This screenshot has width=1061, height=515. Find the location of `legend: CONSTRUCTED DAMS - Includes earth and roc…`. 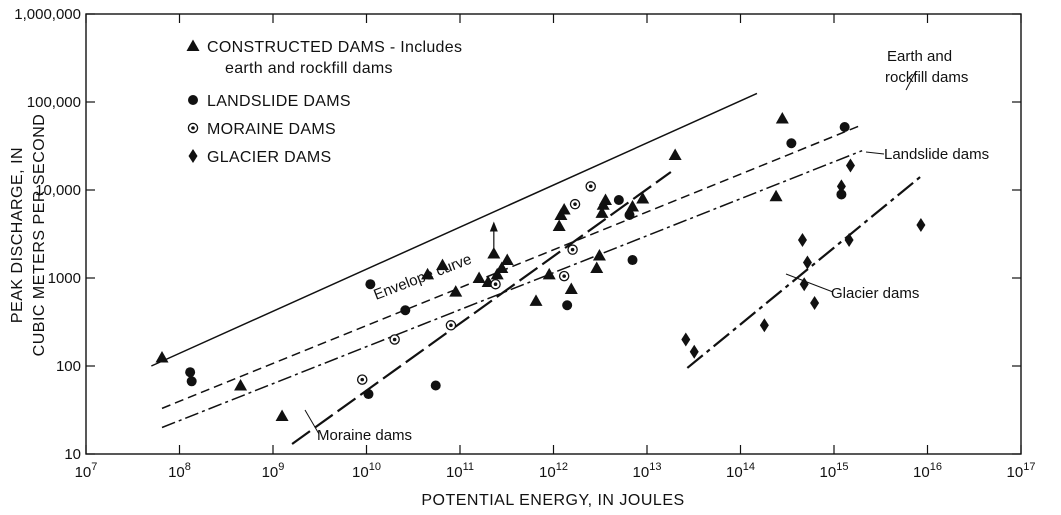

legend: CONSTRUCTED DAMS - Includes earth and roc… is located at coordinates (324, 102).